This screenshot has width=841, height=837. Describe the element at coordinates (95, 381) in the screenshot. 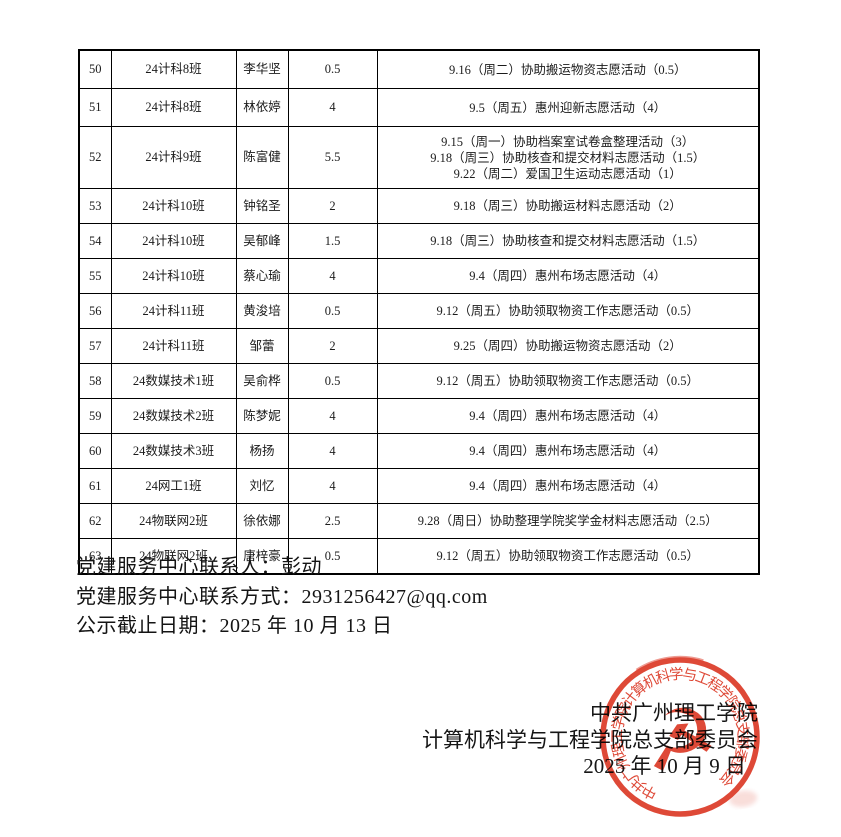

I see `row-number-cell: 58` at that location.